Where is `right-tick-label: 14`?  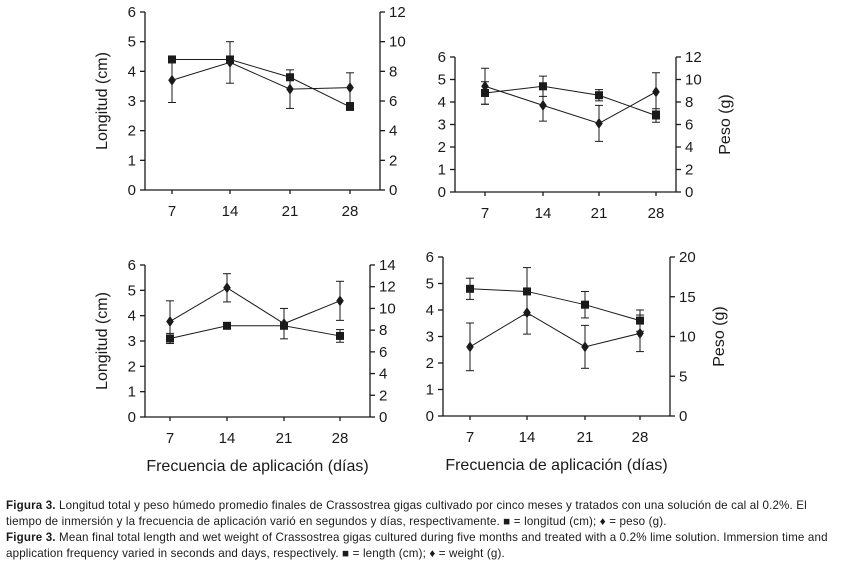
right-tick-label: 14 is located at coordinates (387, 265).